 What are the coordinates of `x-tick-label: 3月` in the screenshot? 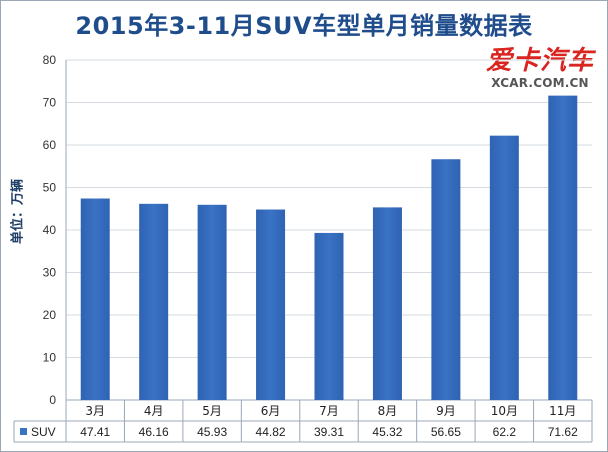 It's located at (95, 411).